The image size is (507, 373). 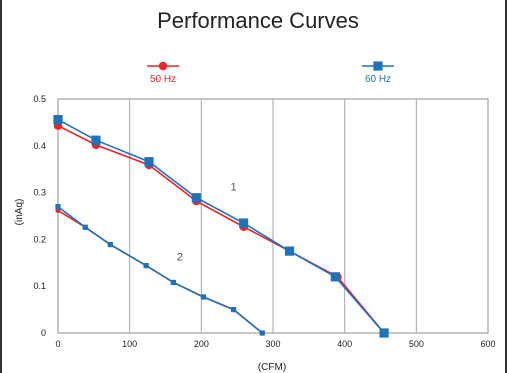 I want to click on right-border, so click(x=506, y=186).